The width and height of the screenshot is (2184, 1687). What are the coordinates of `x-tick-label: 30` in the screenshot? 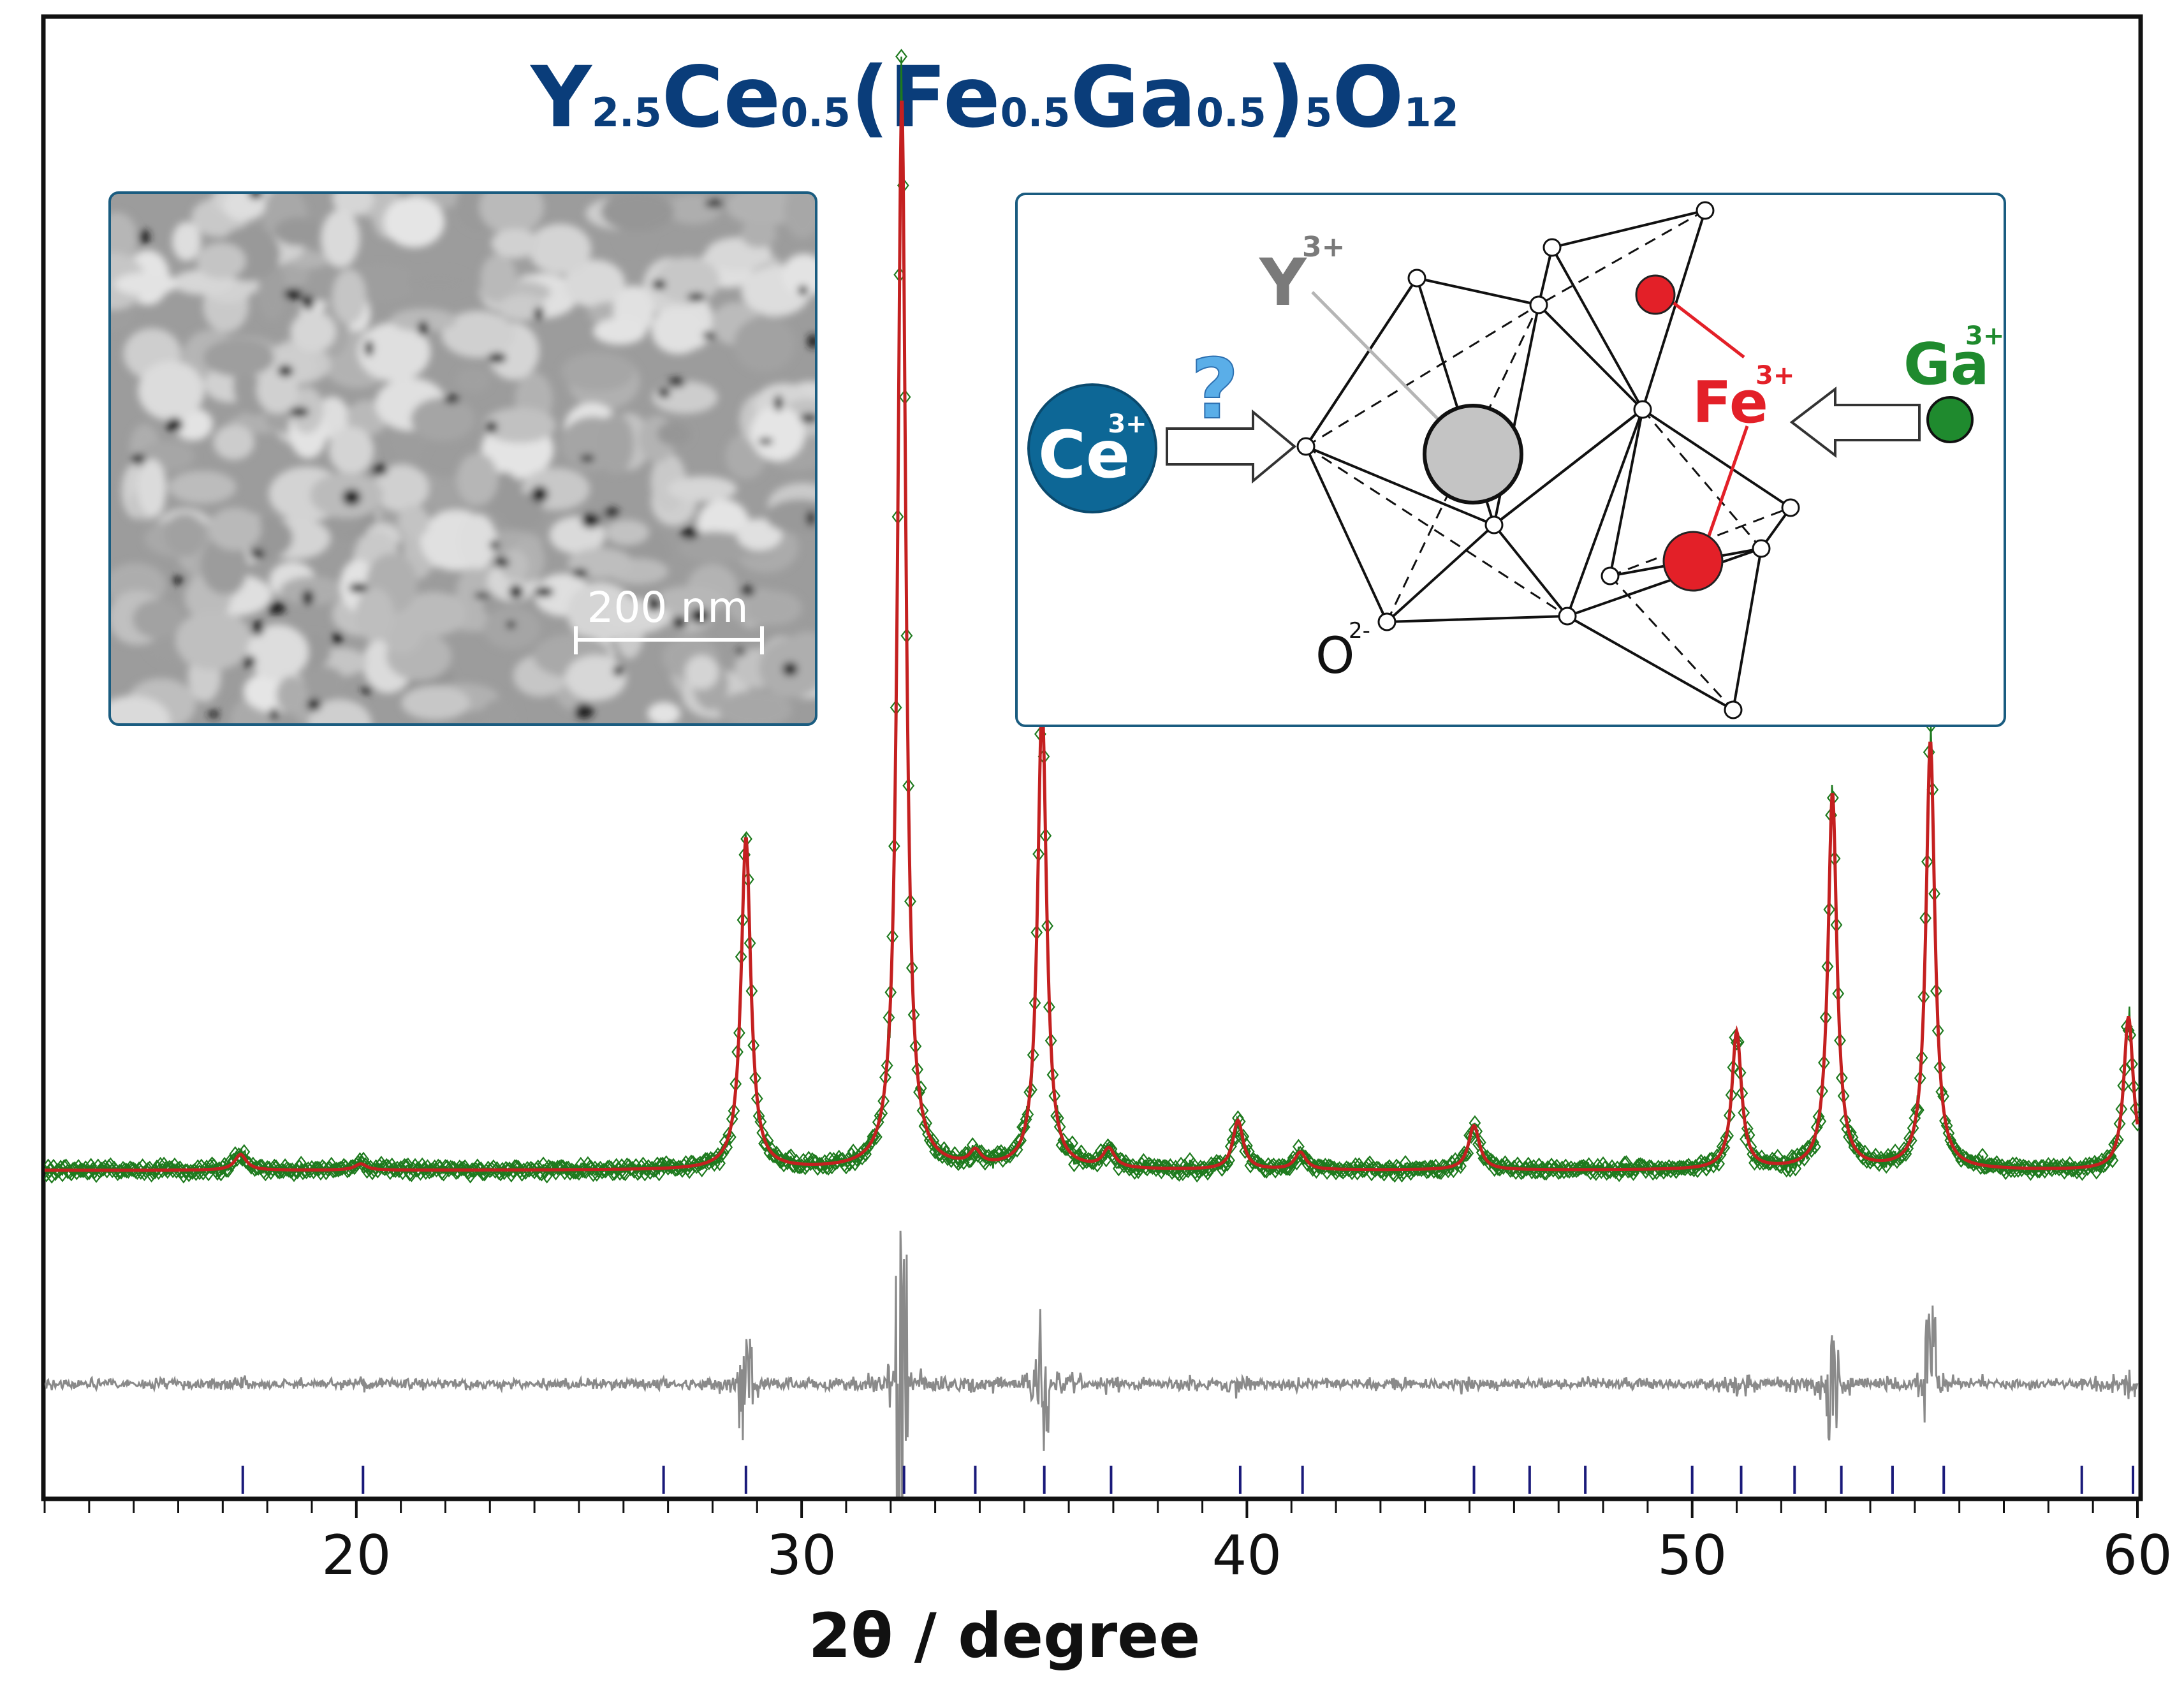 It's located at (801, 1556).